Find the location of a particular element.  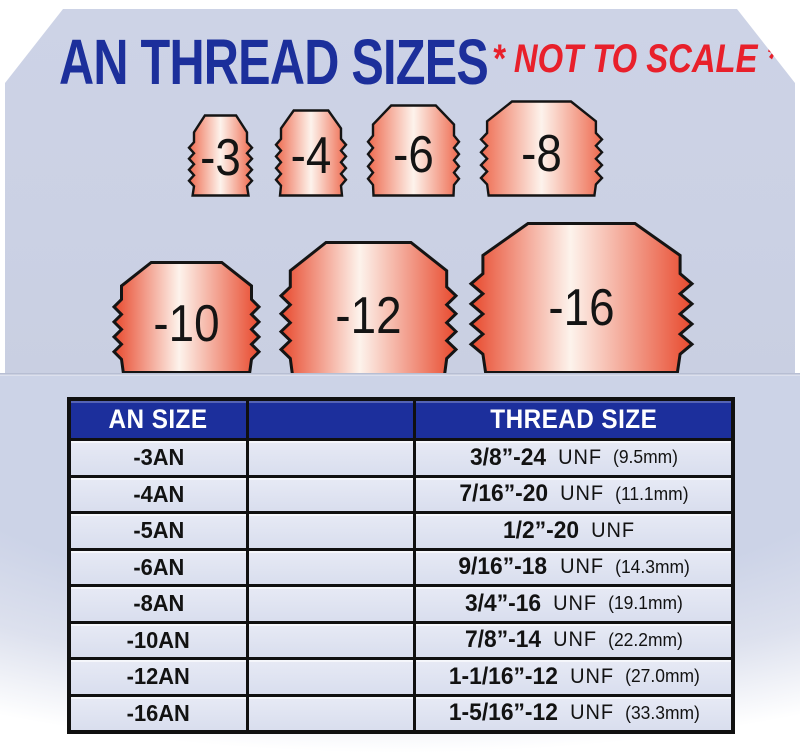

fitting-minus-16: -16 is located at coordinates (581, 298).